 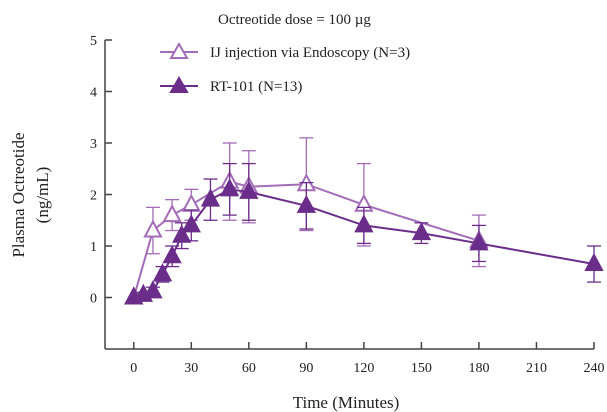 What do you see at coordinates (93, 247) in the screenshot?
I see `y-tick-label-1: 1` at bounding box center [93, 247].